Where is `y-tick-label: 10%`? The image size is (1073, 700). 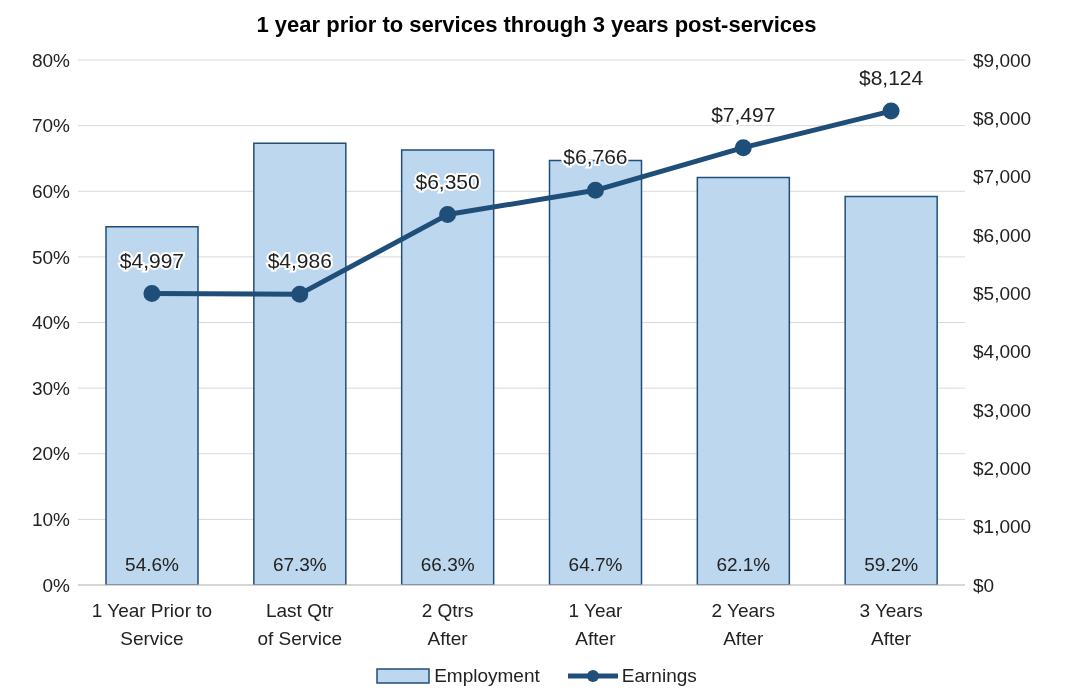 y-tick-label: 10% is located at coordinates (51, 520).